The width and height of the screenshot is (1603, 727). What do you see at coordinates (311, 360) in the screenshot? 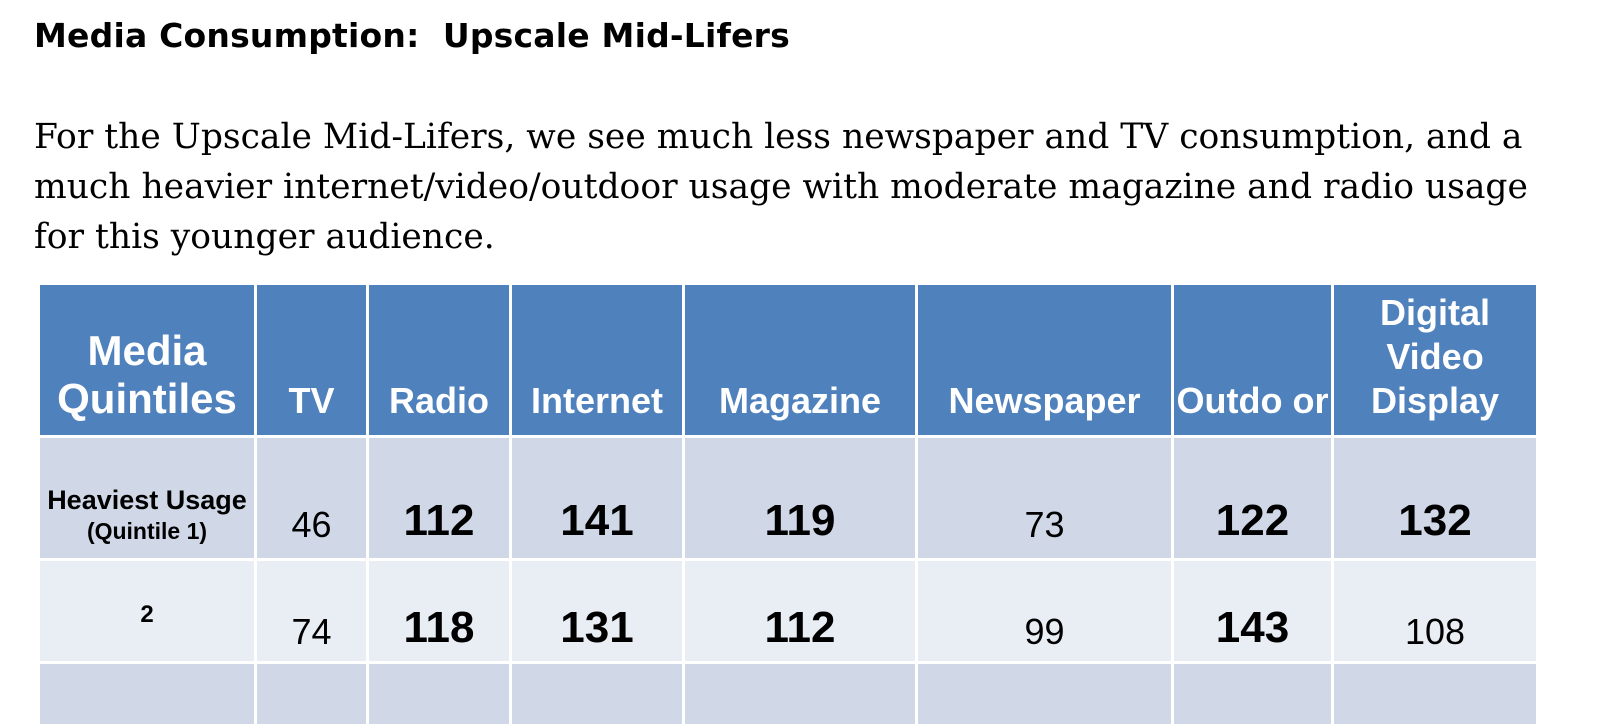
I see `header-tv: TV` at bounding box center [311, 360].